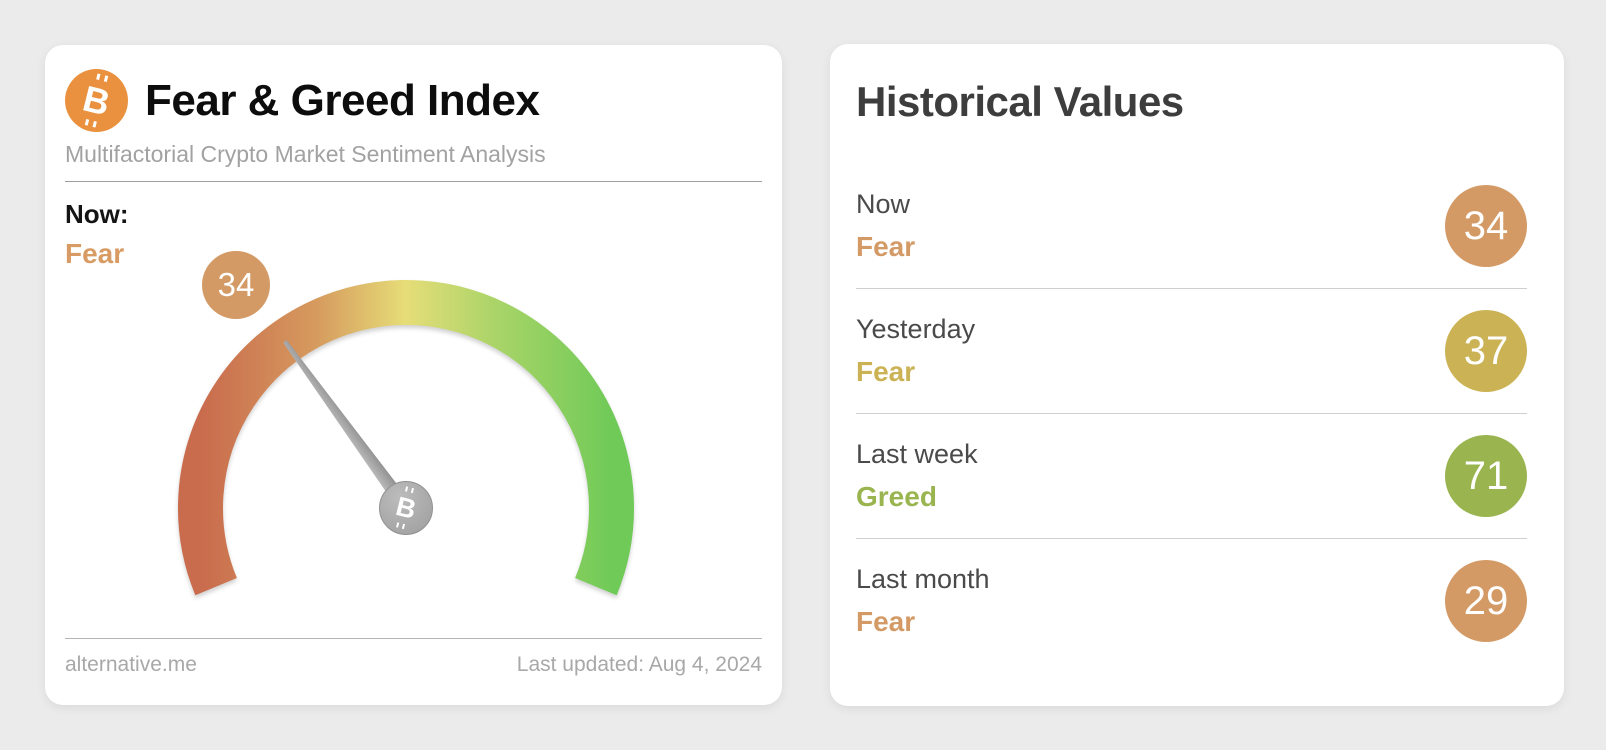  I want to click on bitcoin-icon: B, so click(96, 100).